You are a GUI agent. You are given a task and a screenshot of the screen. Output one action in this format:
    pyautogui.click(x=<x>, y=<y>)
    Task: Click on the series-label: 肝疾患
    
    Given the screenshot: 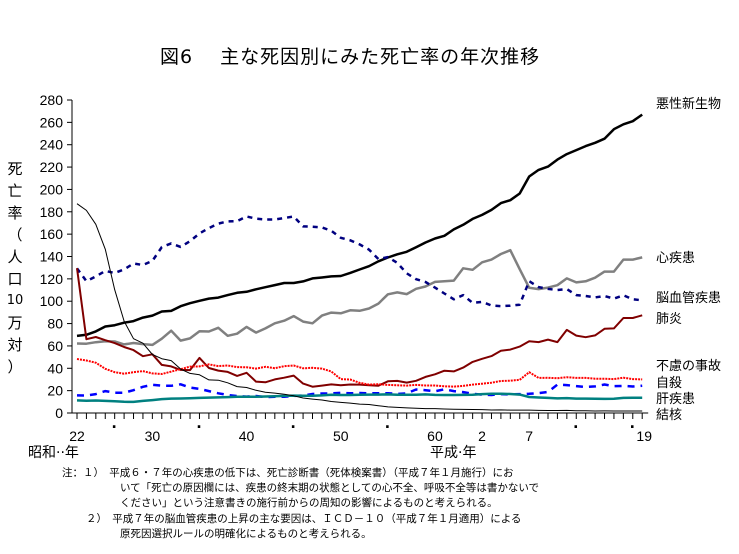 What is the action you would take?
    pyautogui.click(x=675, y=399)
    